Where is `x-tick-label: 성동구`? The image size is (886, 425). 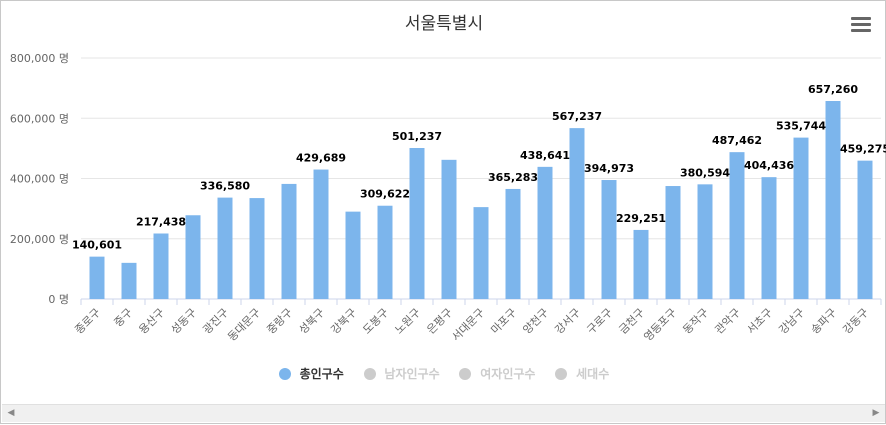
x-tick-label: 성동구 is located at coordinates (183, 321).